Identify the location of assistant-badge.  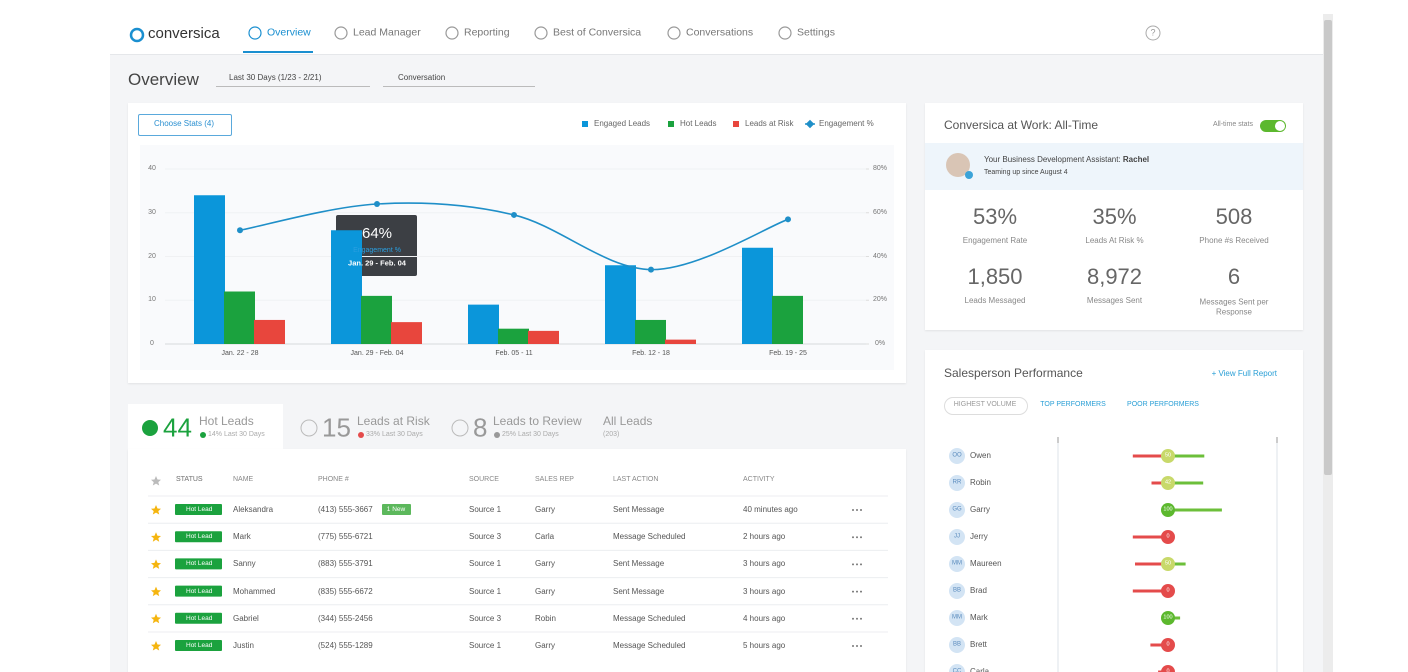
(969, 175).